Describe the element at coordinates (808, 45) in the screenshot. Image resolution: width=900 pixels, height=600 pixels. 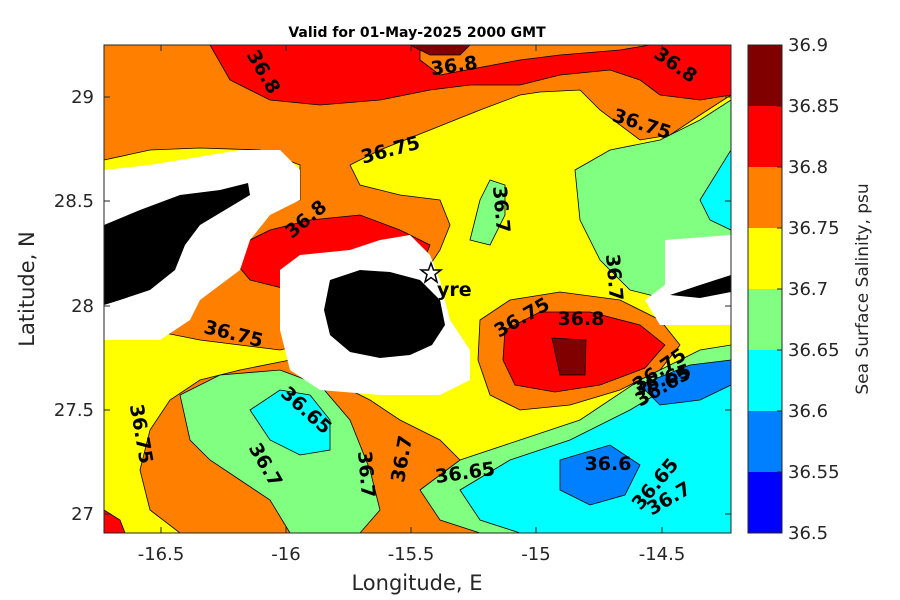
I see `colorbar-tick-label: 36.9` at that location.